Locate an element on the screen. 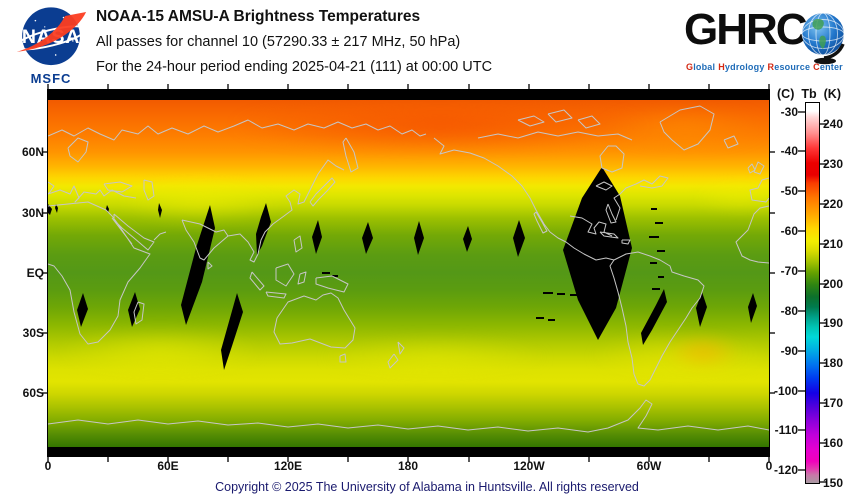  colorbar-c-label: -90 is located at coordinates (789, 351).